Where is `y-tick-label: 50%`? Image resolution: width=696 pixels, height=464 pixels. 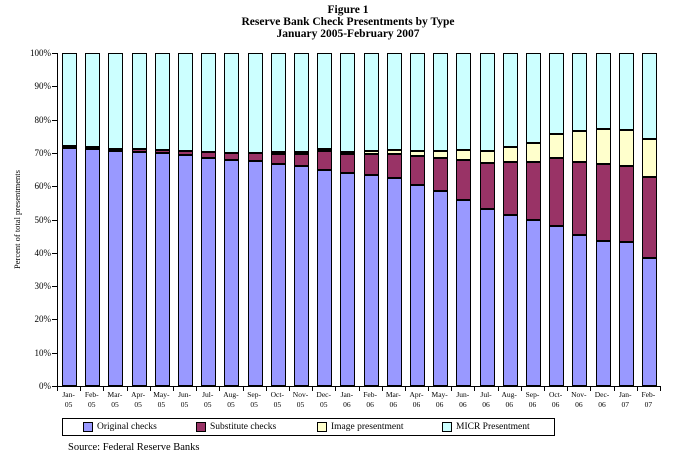
y-tick-label: 50% is located at coordinates (43, 219).